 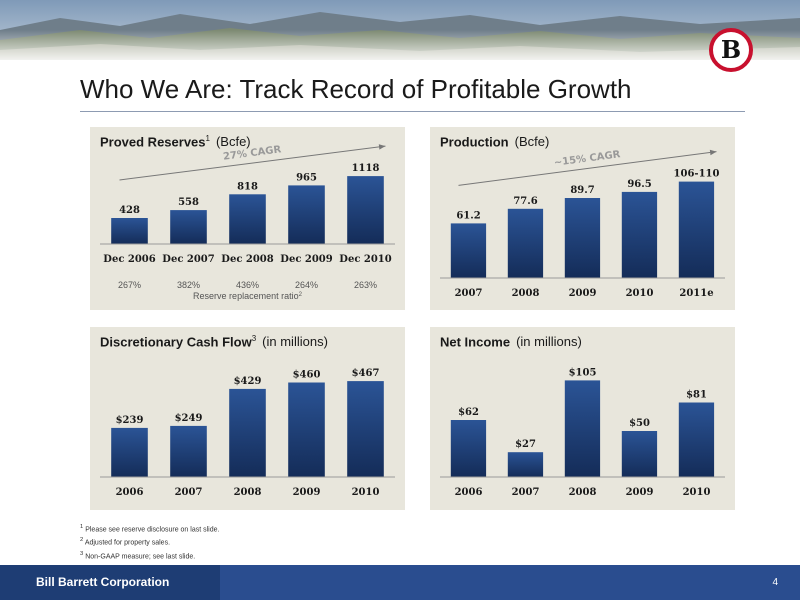 What do you see at coordinates (525, 444) in the screenshot?
I see `data-label: $27` at bounding box center [525, 444].